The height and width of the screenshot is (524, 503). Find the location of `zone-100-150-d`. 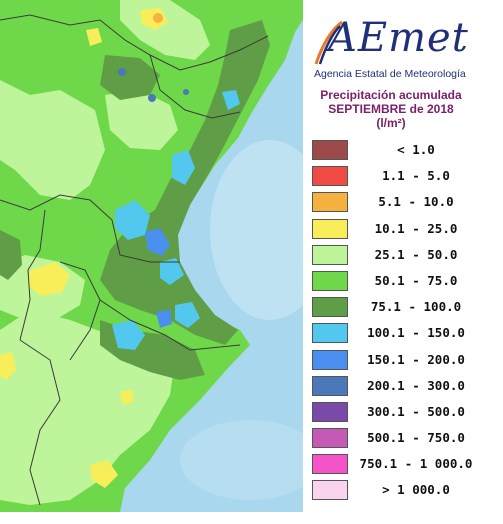

zone-100-150-d is located at coordinates (187, 315).